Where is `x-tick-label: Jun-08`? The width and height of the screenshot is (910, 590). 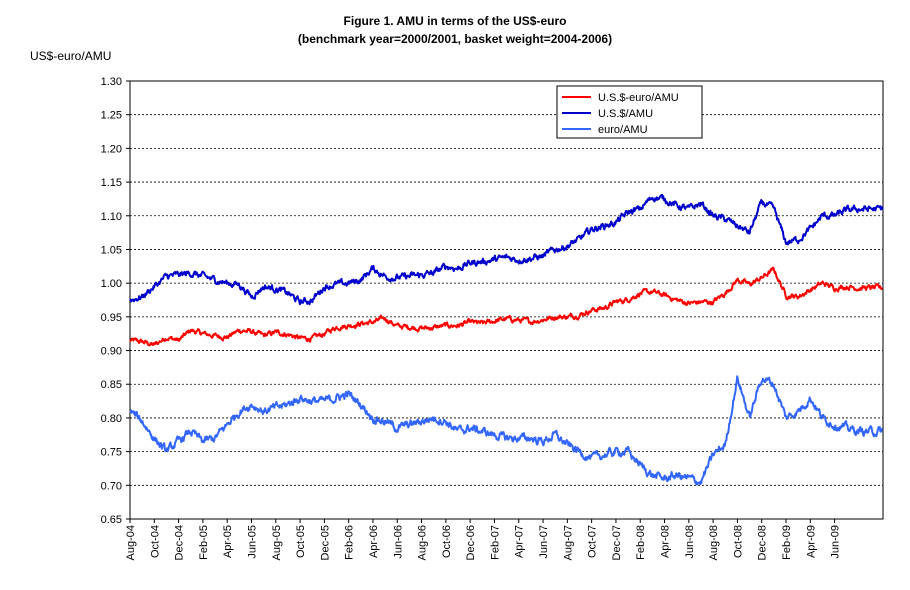 x-tick-label: Jun-08 is located at coordinates (690, 542).